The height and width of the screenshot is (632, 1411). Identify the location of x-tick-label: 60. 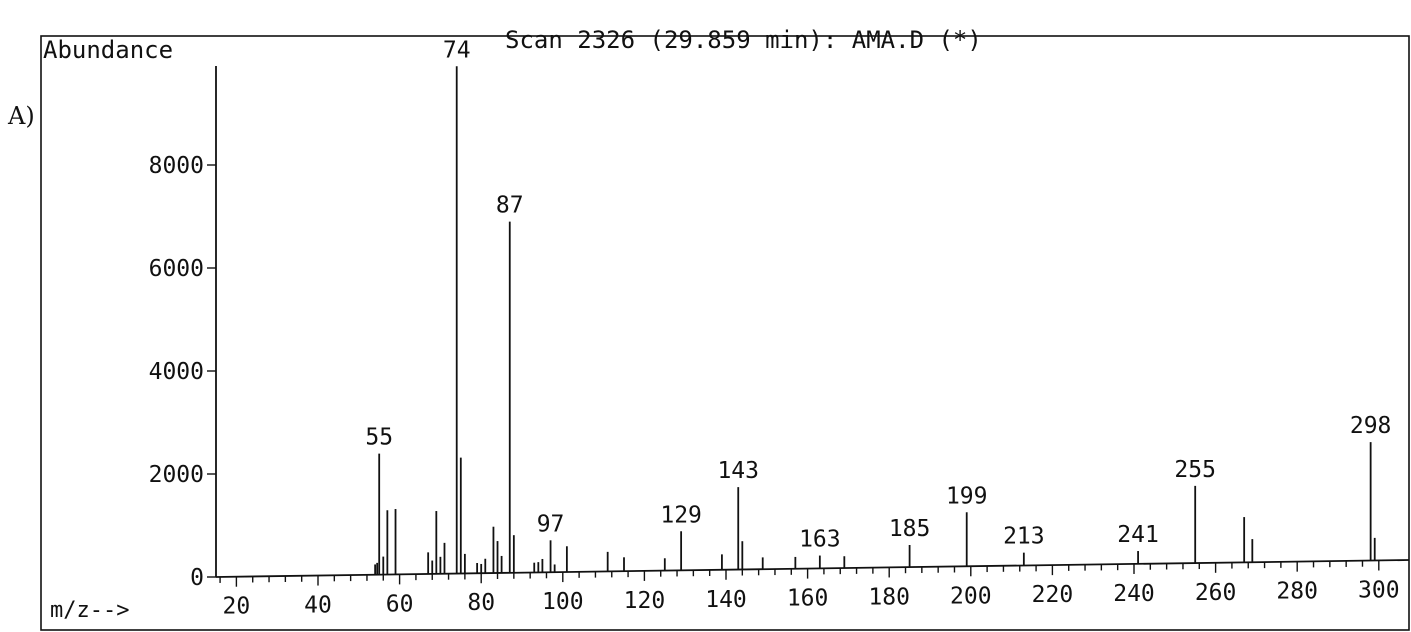
(400, 604).